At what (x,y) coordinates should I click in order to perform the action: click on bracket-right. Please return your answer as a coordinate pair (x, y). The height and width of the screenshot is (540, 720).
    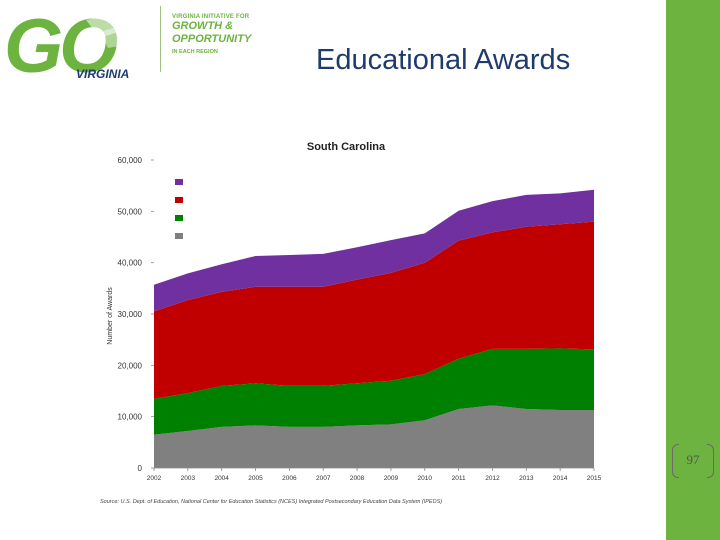
    Looking at the image, I should click on (710, 461).